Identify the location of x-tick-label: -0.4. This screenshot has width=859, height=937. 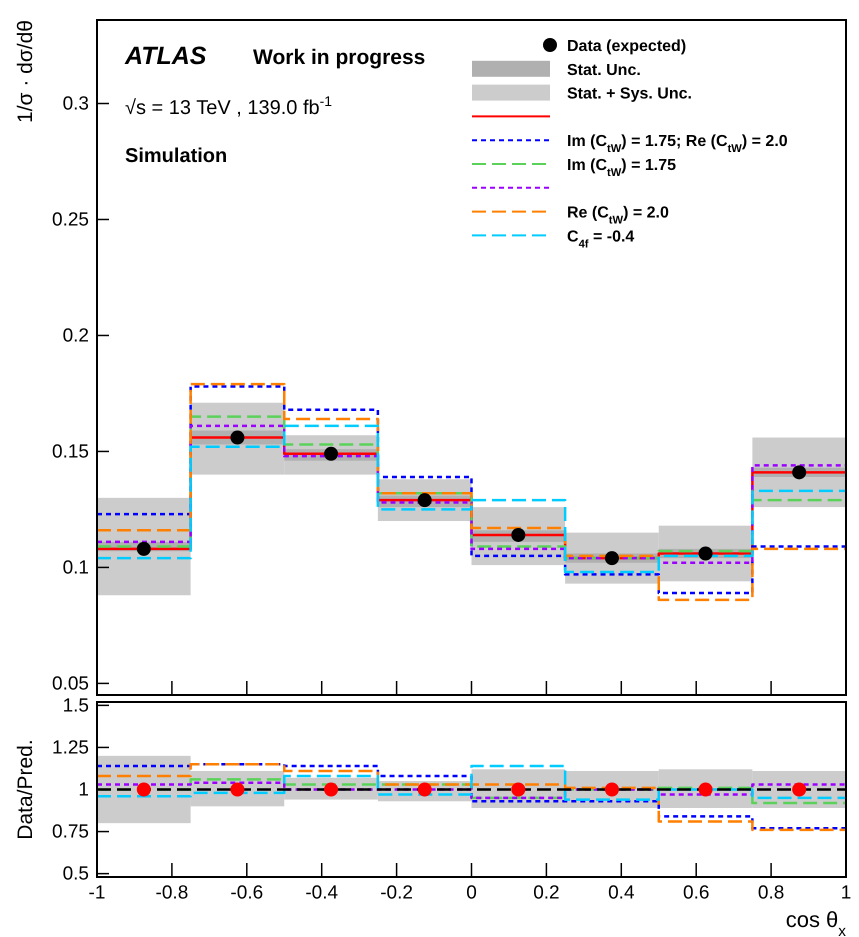
(321, 893).